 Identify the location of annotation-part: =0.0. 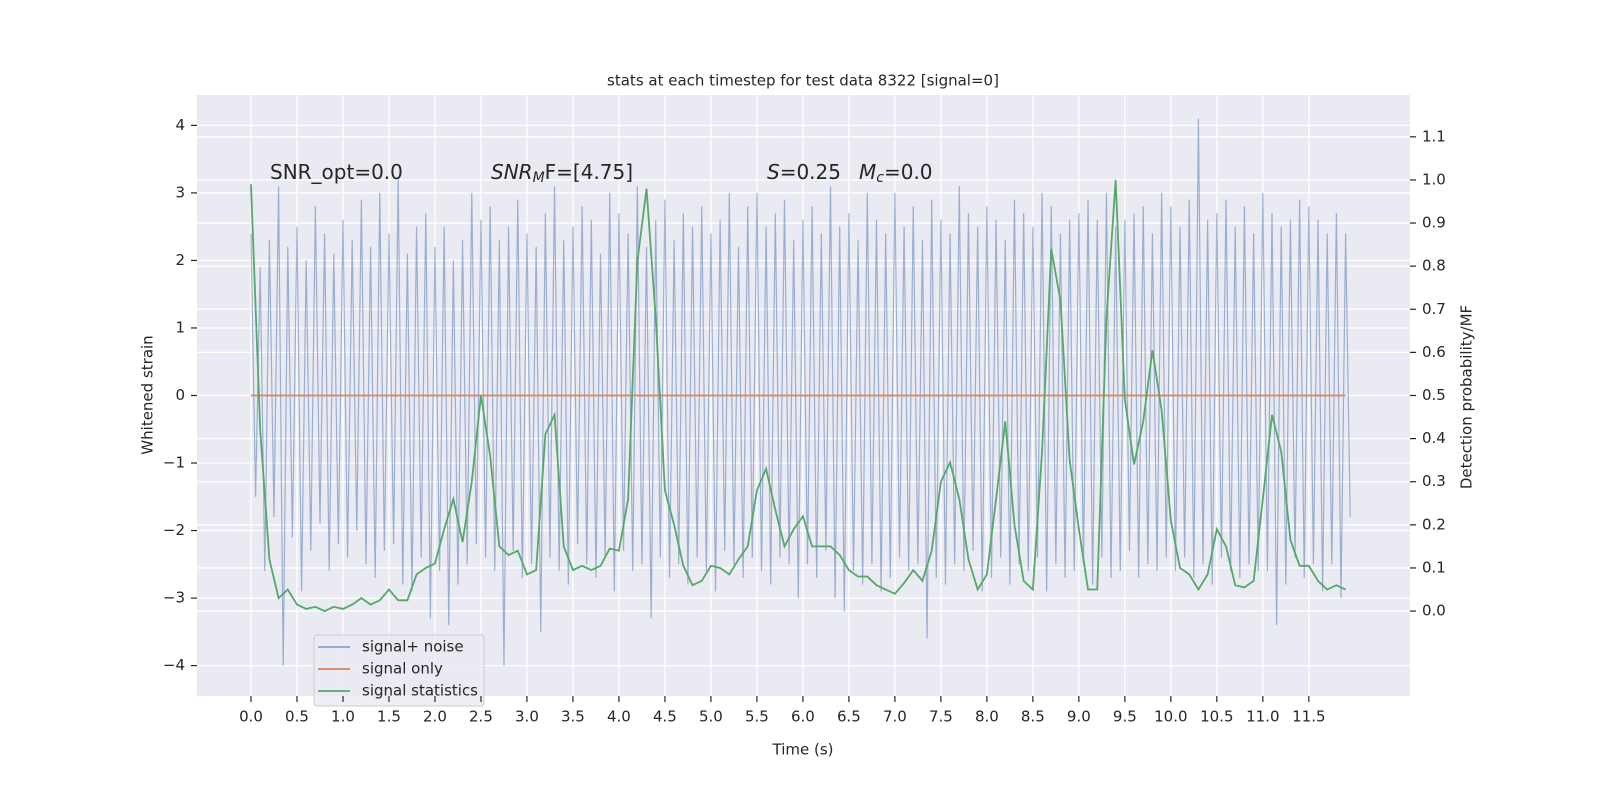
(908, 172).